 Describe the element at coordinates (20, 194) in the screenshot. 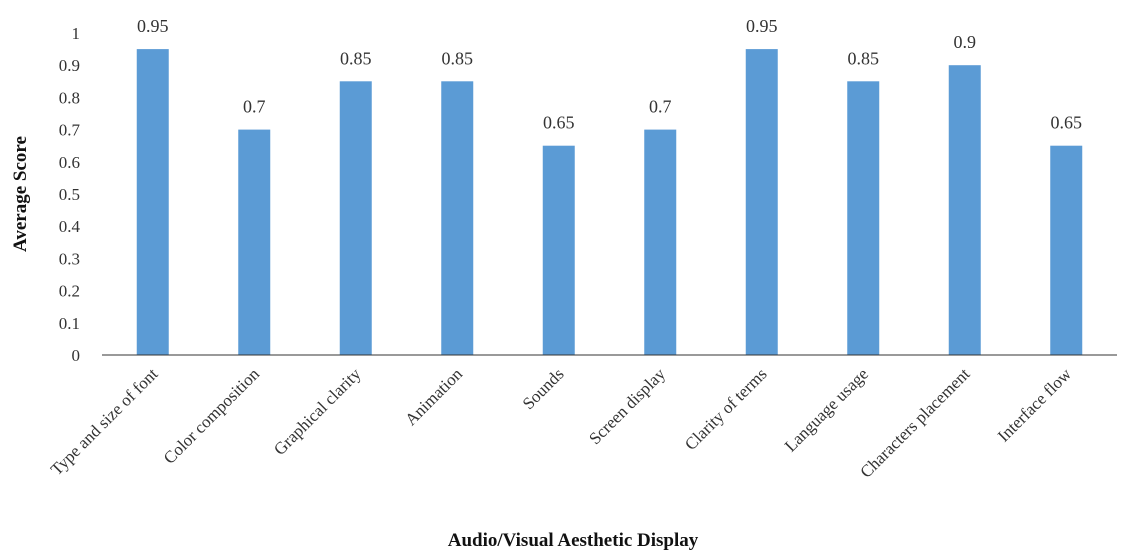

I see `y-axis-title: Average Score` at that location.